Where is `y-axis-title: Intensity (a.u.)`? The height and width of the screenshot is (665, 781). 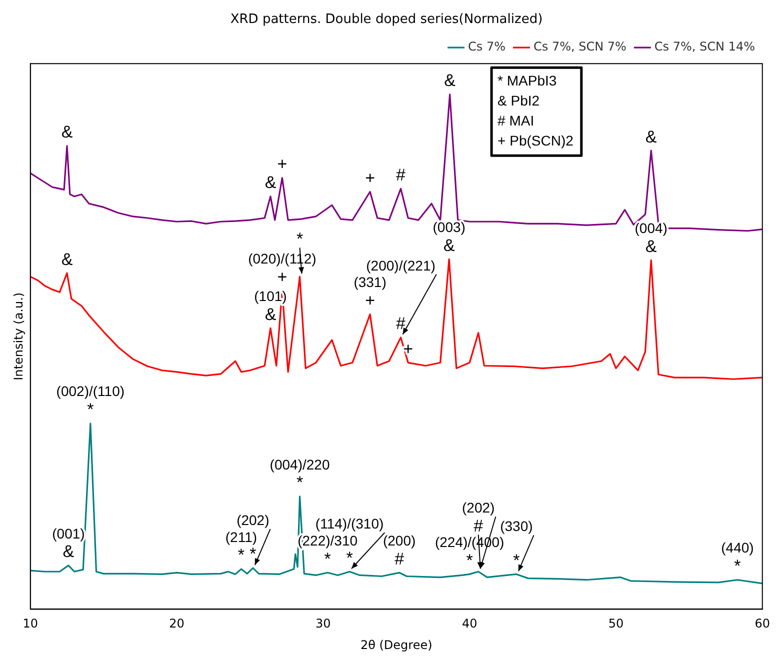 y-axis-title: Intensity (a.u.) is located at coordinates (18, 336).